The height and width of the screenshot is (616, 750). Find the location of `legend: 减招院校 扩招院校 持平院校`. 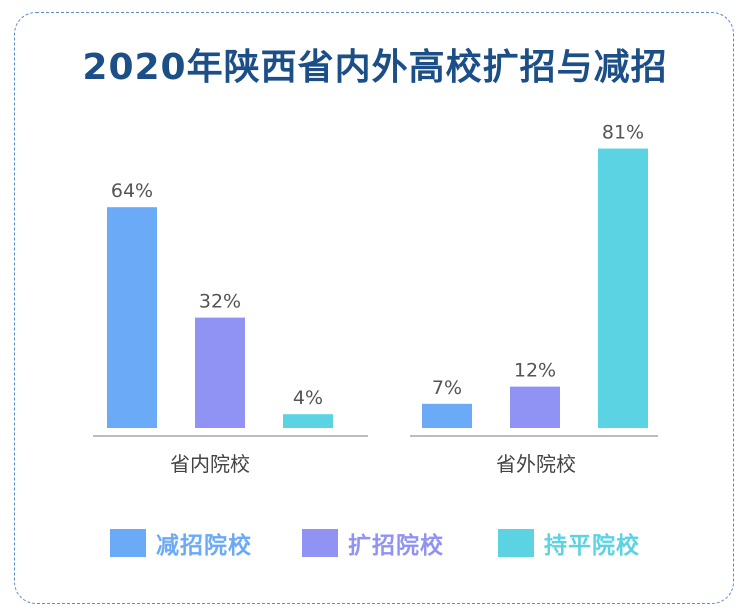

legend: 减招院校 扩招院校 持平院校 is located at coordinates (375, 543).